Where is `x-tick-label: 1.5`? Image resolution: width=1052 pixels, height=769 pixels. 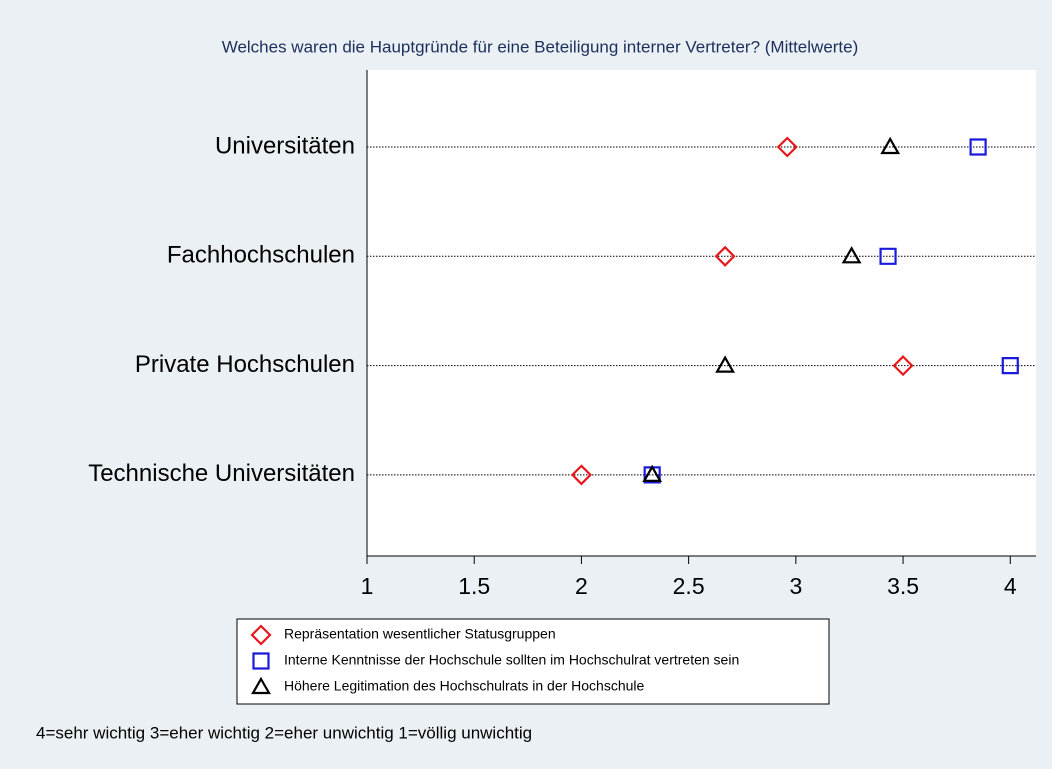 x-tick-label: 1.5 is located at coordinates (474, 586).